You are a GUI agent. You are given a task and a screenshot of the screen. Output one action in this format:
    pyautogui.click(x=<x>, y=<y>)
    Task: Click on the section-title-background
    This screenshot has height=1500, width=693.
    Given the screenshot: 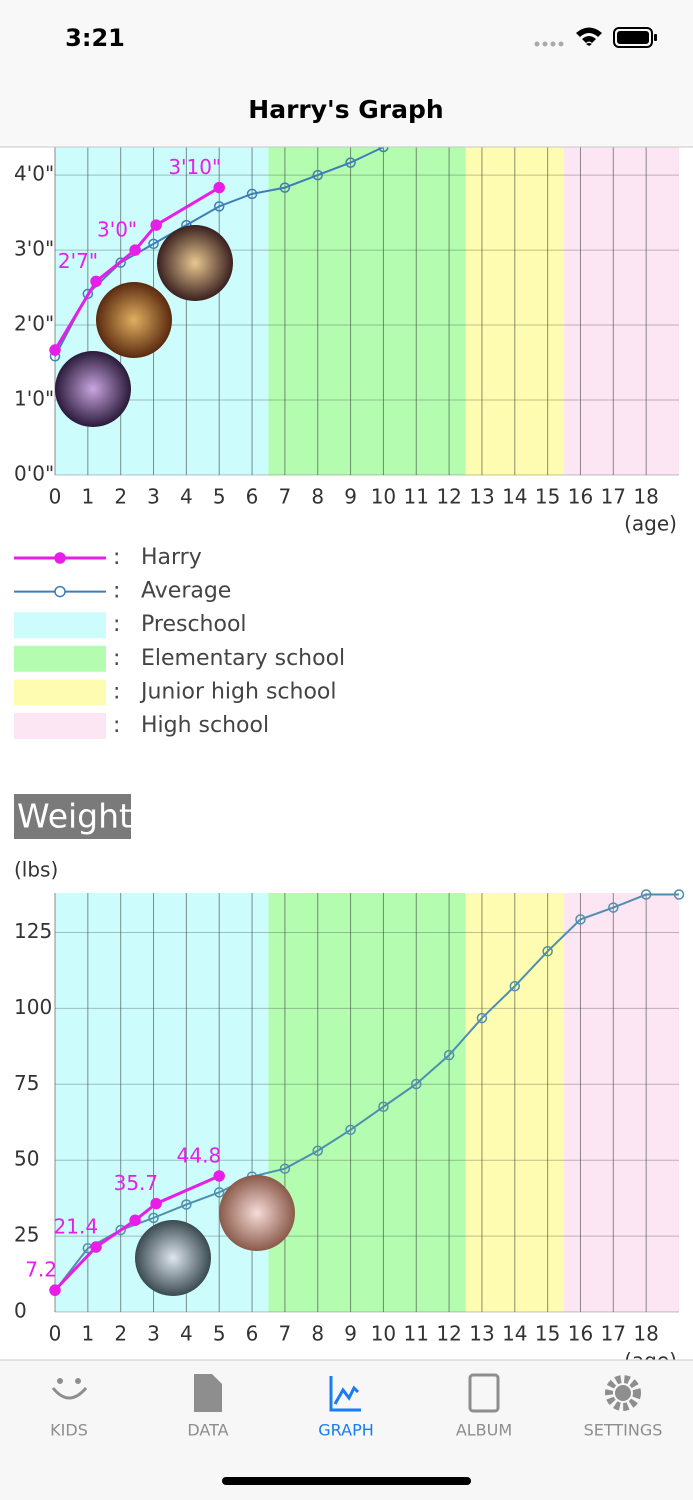 What is the action you would take?
    pyautogui.click(x=72, y=816)
    